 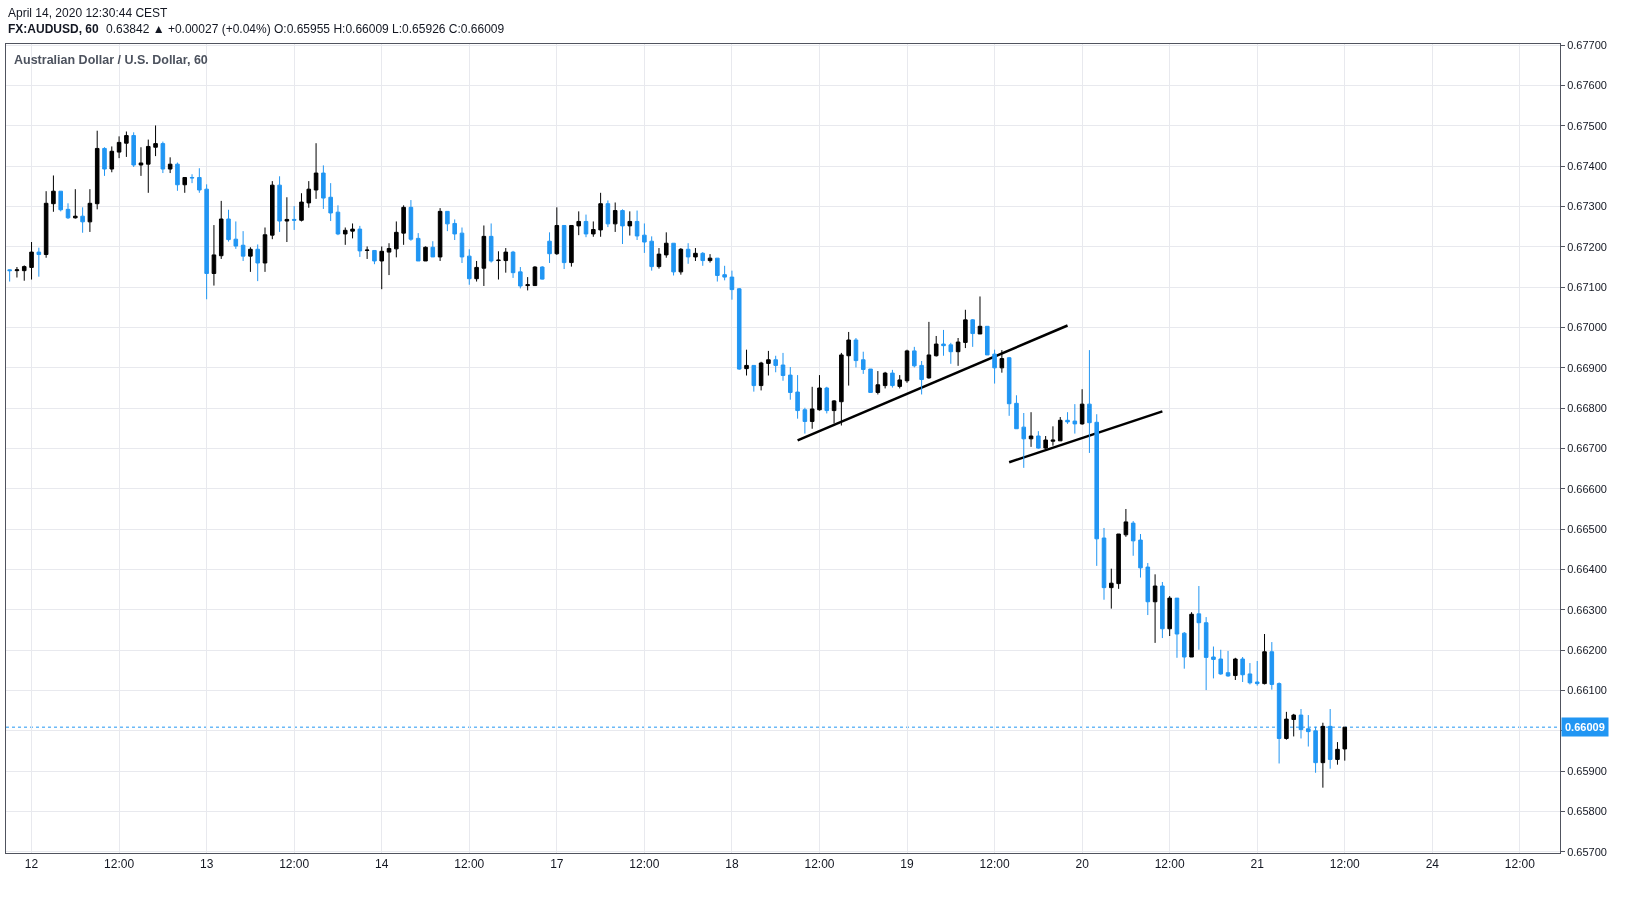 I want to click on y-tick-label: 0.66900, so click(x=1587, y=367).